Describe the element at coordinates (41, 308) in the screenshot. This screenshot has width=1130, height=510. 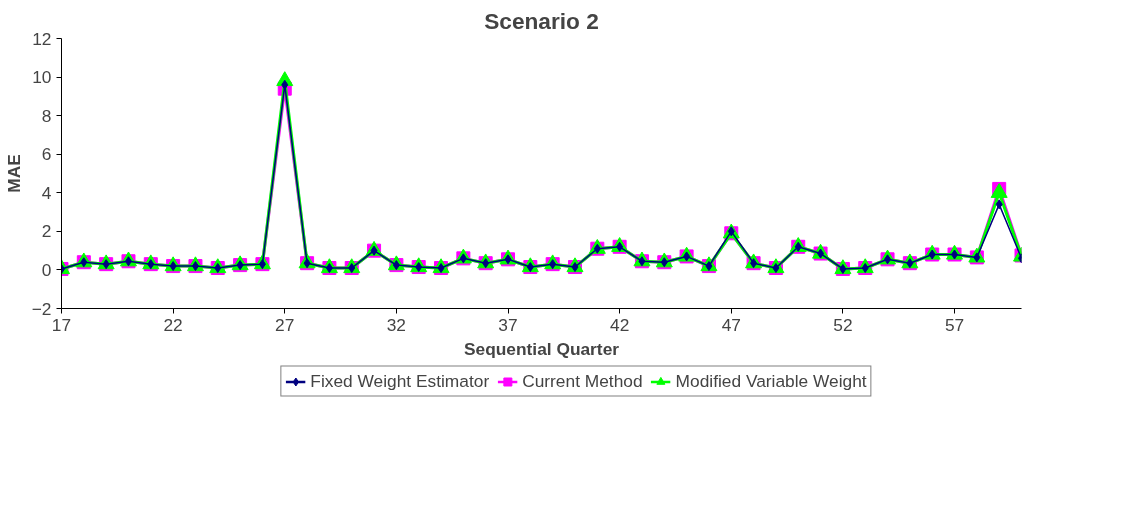
I see `y-tick-label: −2` at that location.